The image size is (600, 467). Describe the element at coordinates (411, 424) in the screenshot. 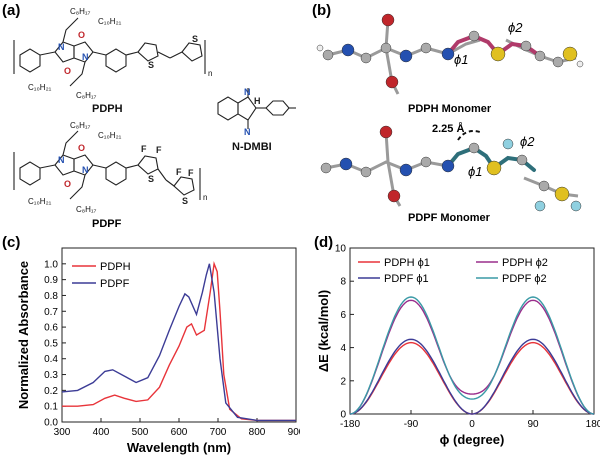

I see `x-tick-label: -90` at that location.